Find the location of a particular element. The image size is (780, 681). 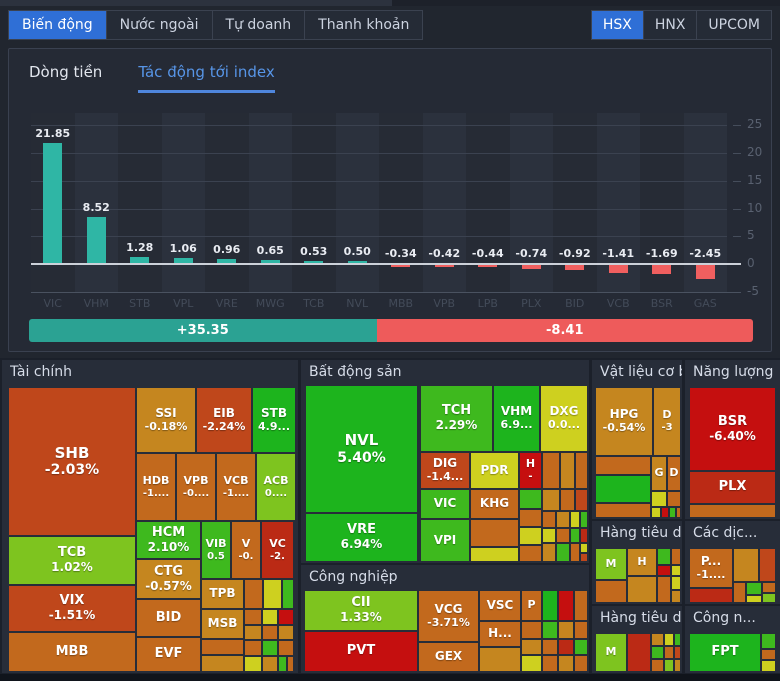

bar-GAS is located at coordinates (705, 272).